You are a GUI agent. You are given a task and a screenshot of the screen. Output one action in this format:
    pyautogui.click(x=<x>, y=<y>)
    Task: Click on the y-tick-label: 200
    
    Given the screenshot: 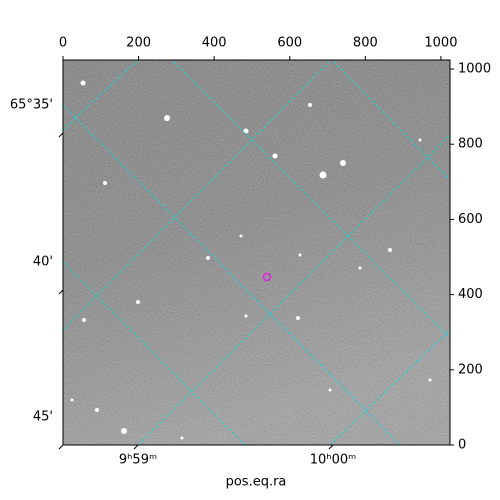 What is the action you would take?
    pyautogui.click(x=470, y=369)
    